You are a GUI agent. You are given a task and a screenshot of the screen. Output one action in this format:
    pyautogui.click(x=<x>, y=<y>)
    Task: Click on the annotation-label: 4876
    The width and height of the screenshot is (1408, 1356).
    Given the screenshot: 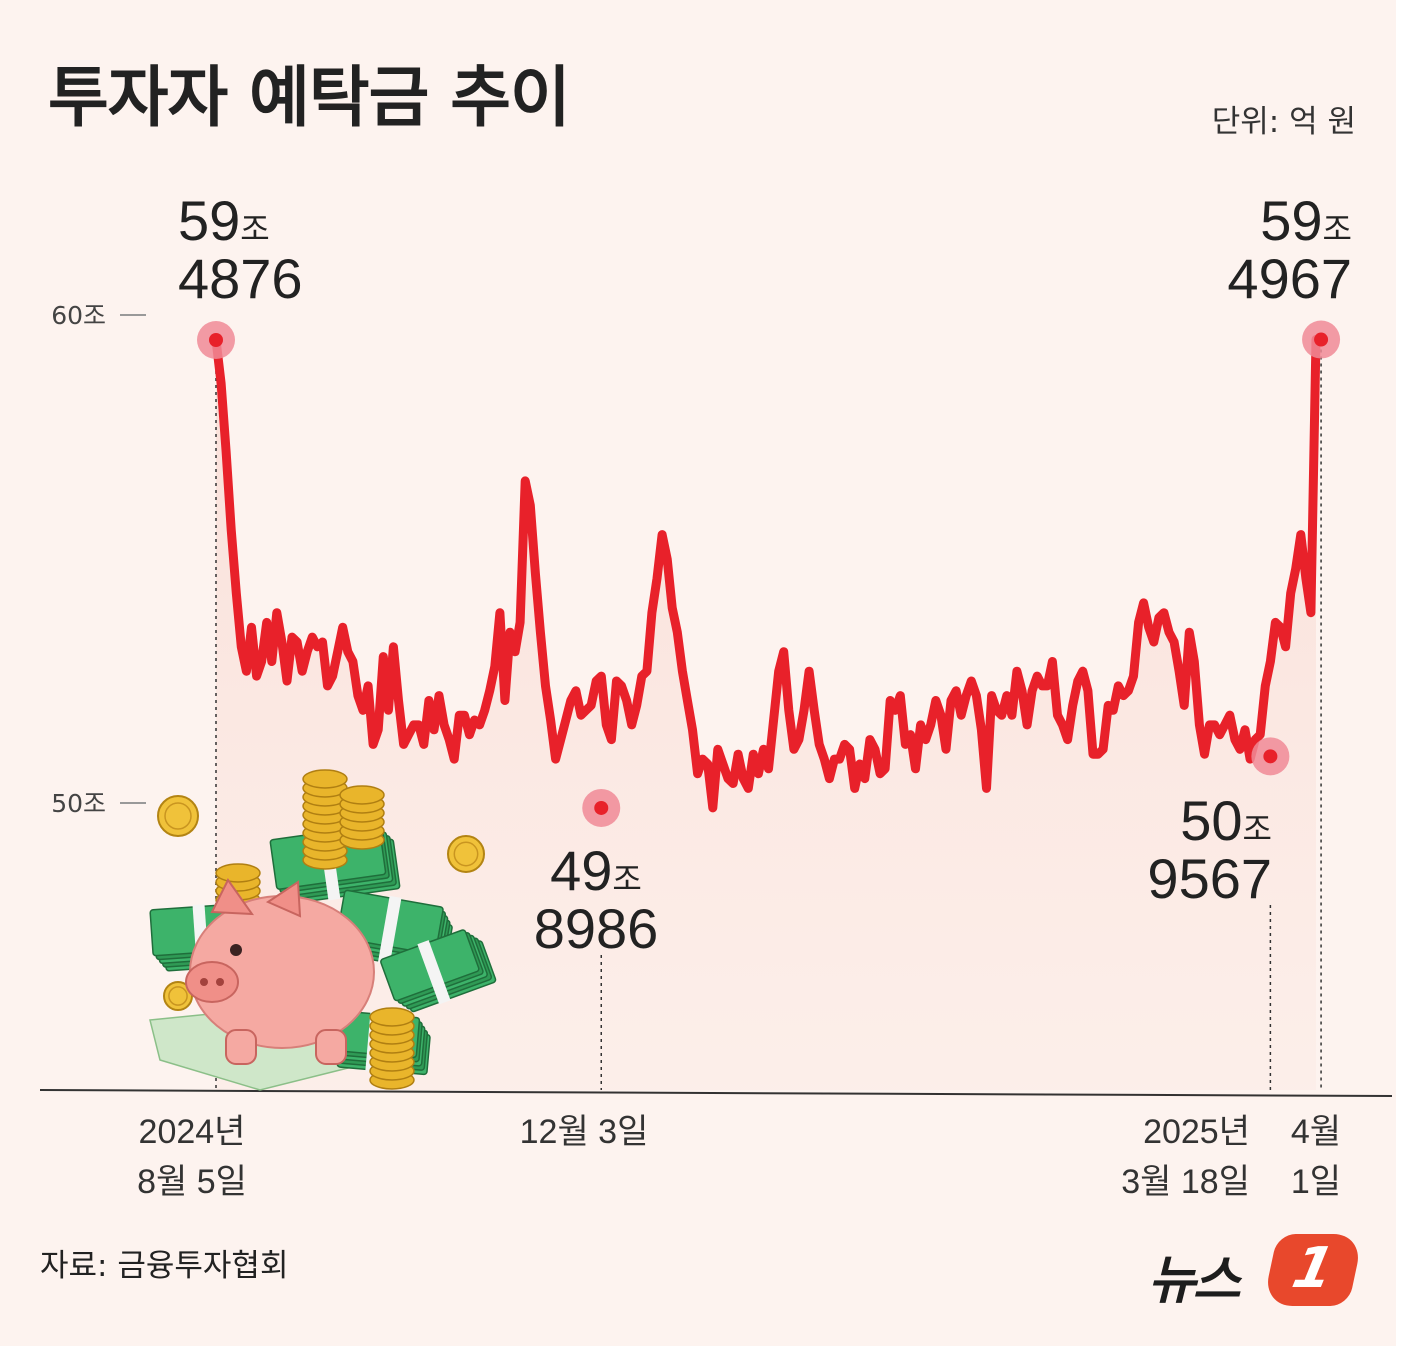 What is the action you would take?
    pyautogui.click(x=240, y=278)
    